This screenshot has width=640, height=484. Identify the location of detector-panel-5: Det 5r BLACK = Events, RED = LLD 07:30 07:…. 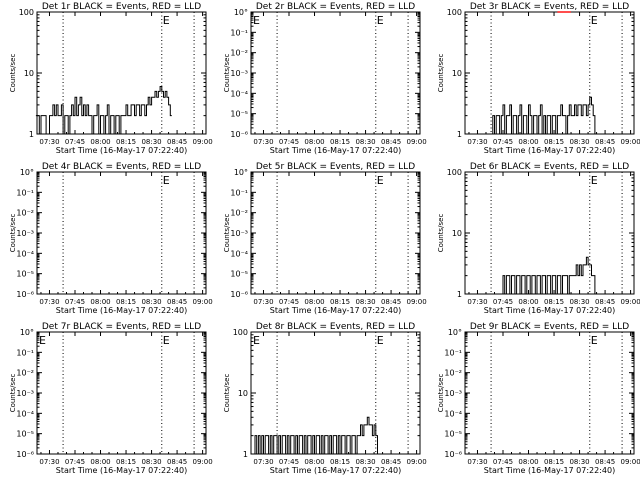
(325, 238).